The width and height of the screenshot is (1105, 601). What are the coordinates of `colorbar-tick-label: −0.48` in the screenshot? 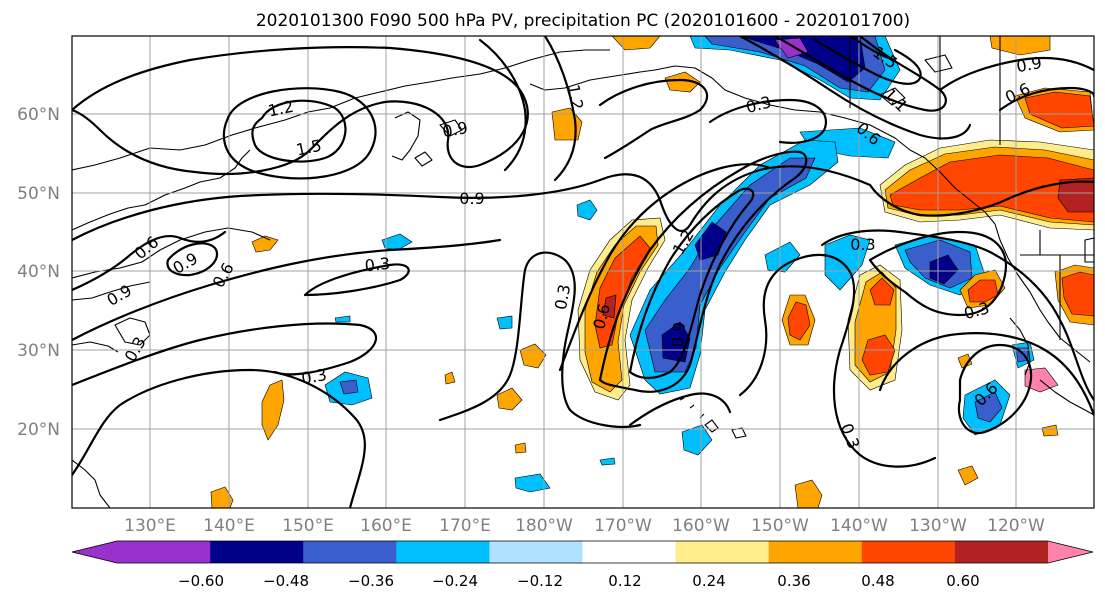 It's located at (286, 581).